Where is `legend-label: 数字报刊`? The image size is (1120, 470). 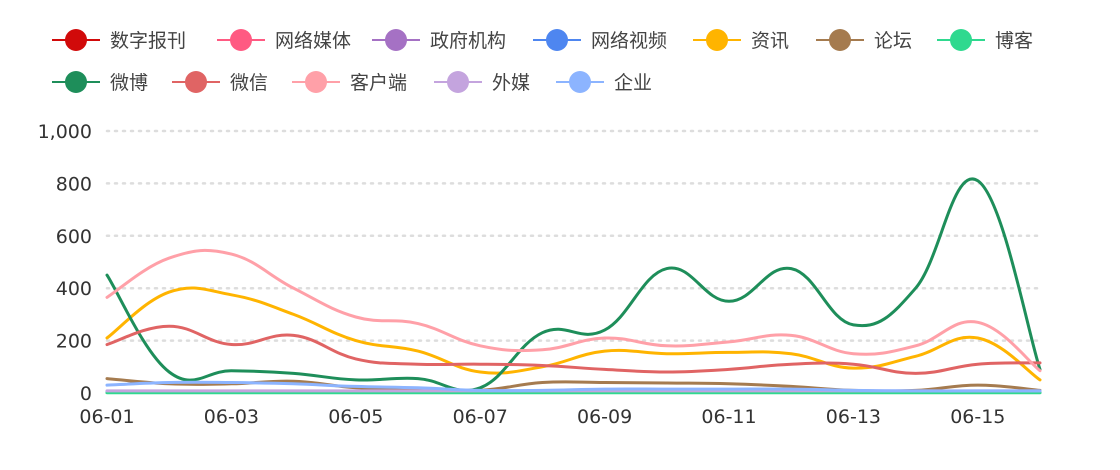
legend-label: 数字报刊 is located at coordinates (148, 41).